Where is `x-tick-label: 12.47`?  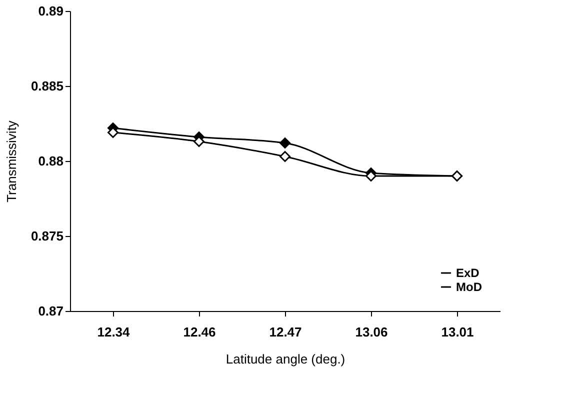
x-tick-label: 12.47 is located at coordinates (285, 332).